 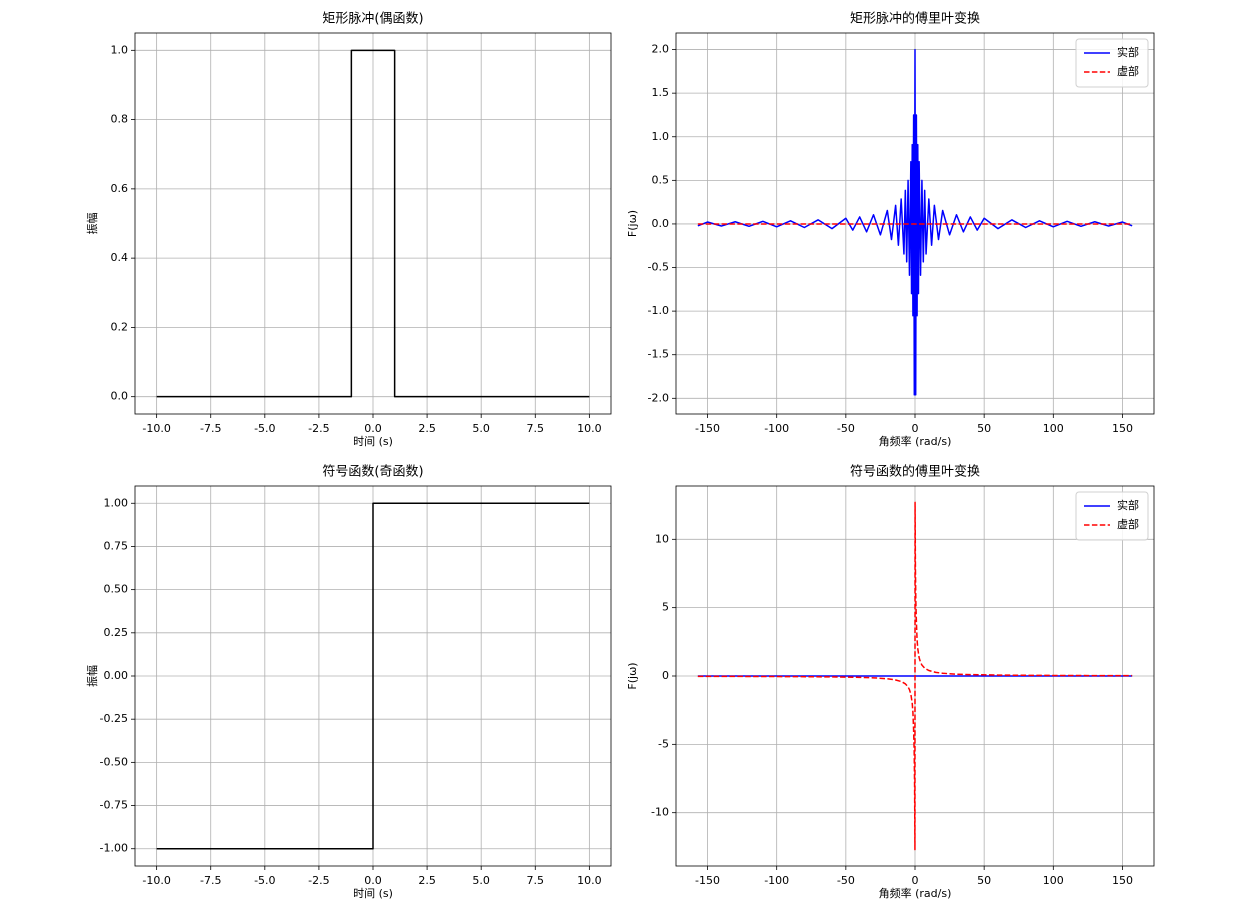 What do you see at coordinates (662, 538) in the screenshot?
I see `y-tick-label: 10` at bounding box center [662, 538].